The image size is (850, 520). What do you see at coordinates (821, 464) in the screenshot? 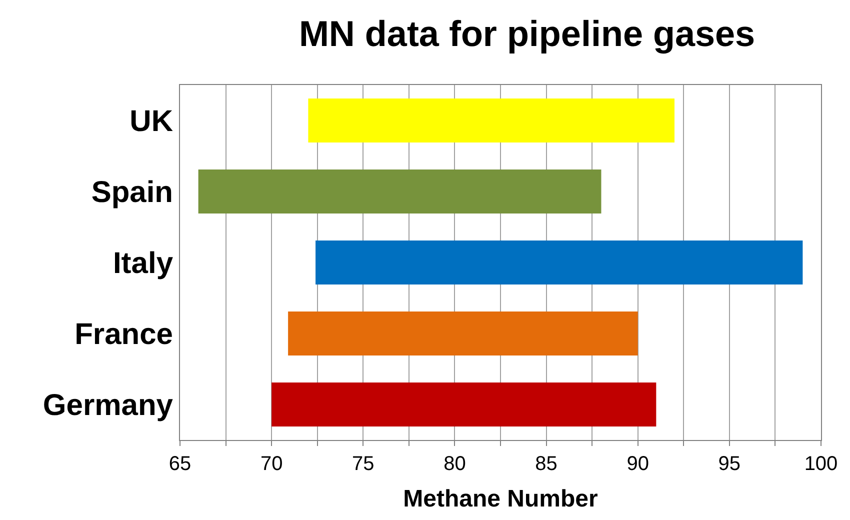
I see `x-tick-label: 100` at bounding box center [821, 464].